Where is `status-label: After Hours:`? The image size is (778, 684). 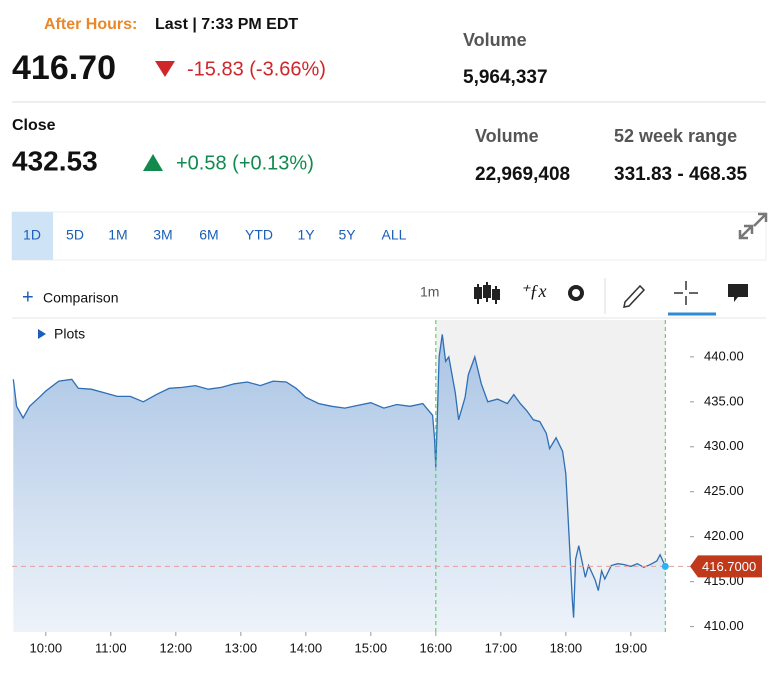
status-label: After Hours: is located at coordinates (90, 24).